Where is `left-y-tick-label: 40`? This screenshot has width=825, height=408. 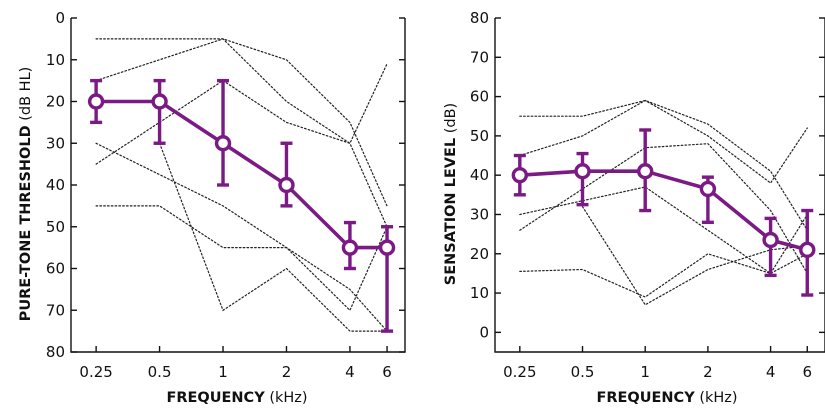 left-y-tick-label: 40 is located at coordinates (55, 185).